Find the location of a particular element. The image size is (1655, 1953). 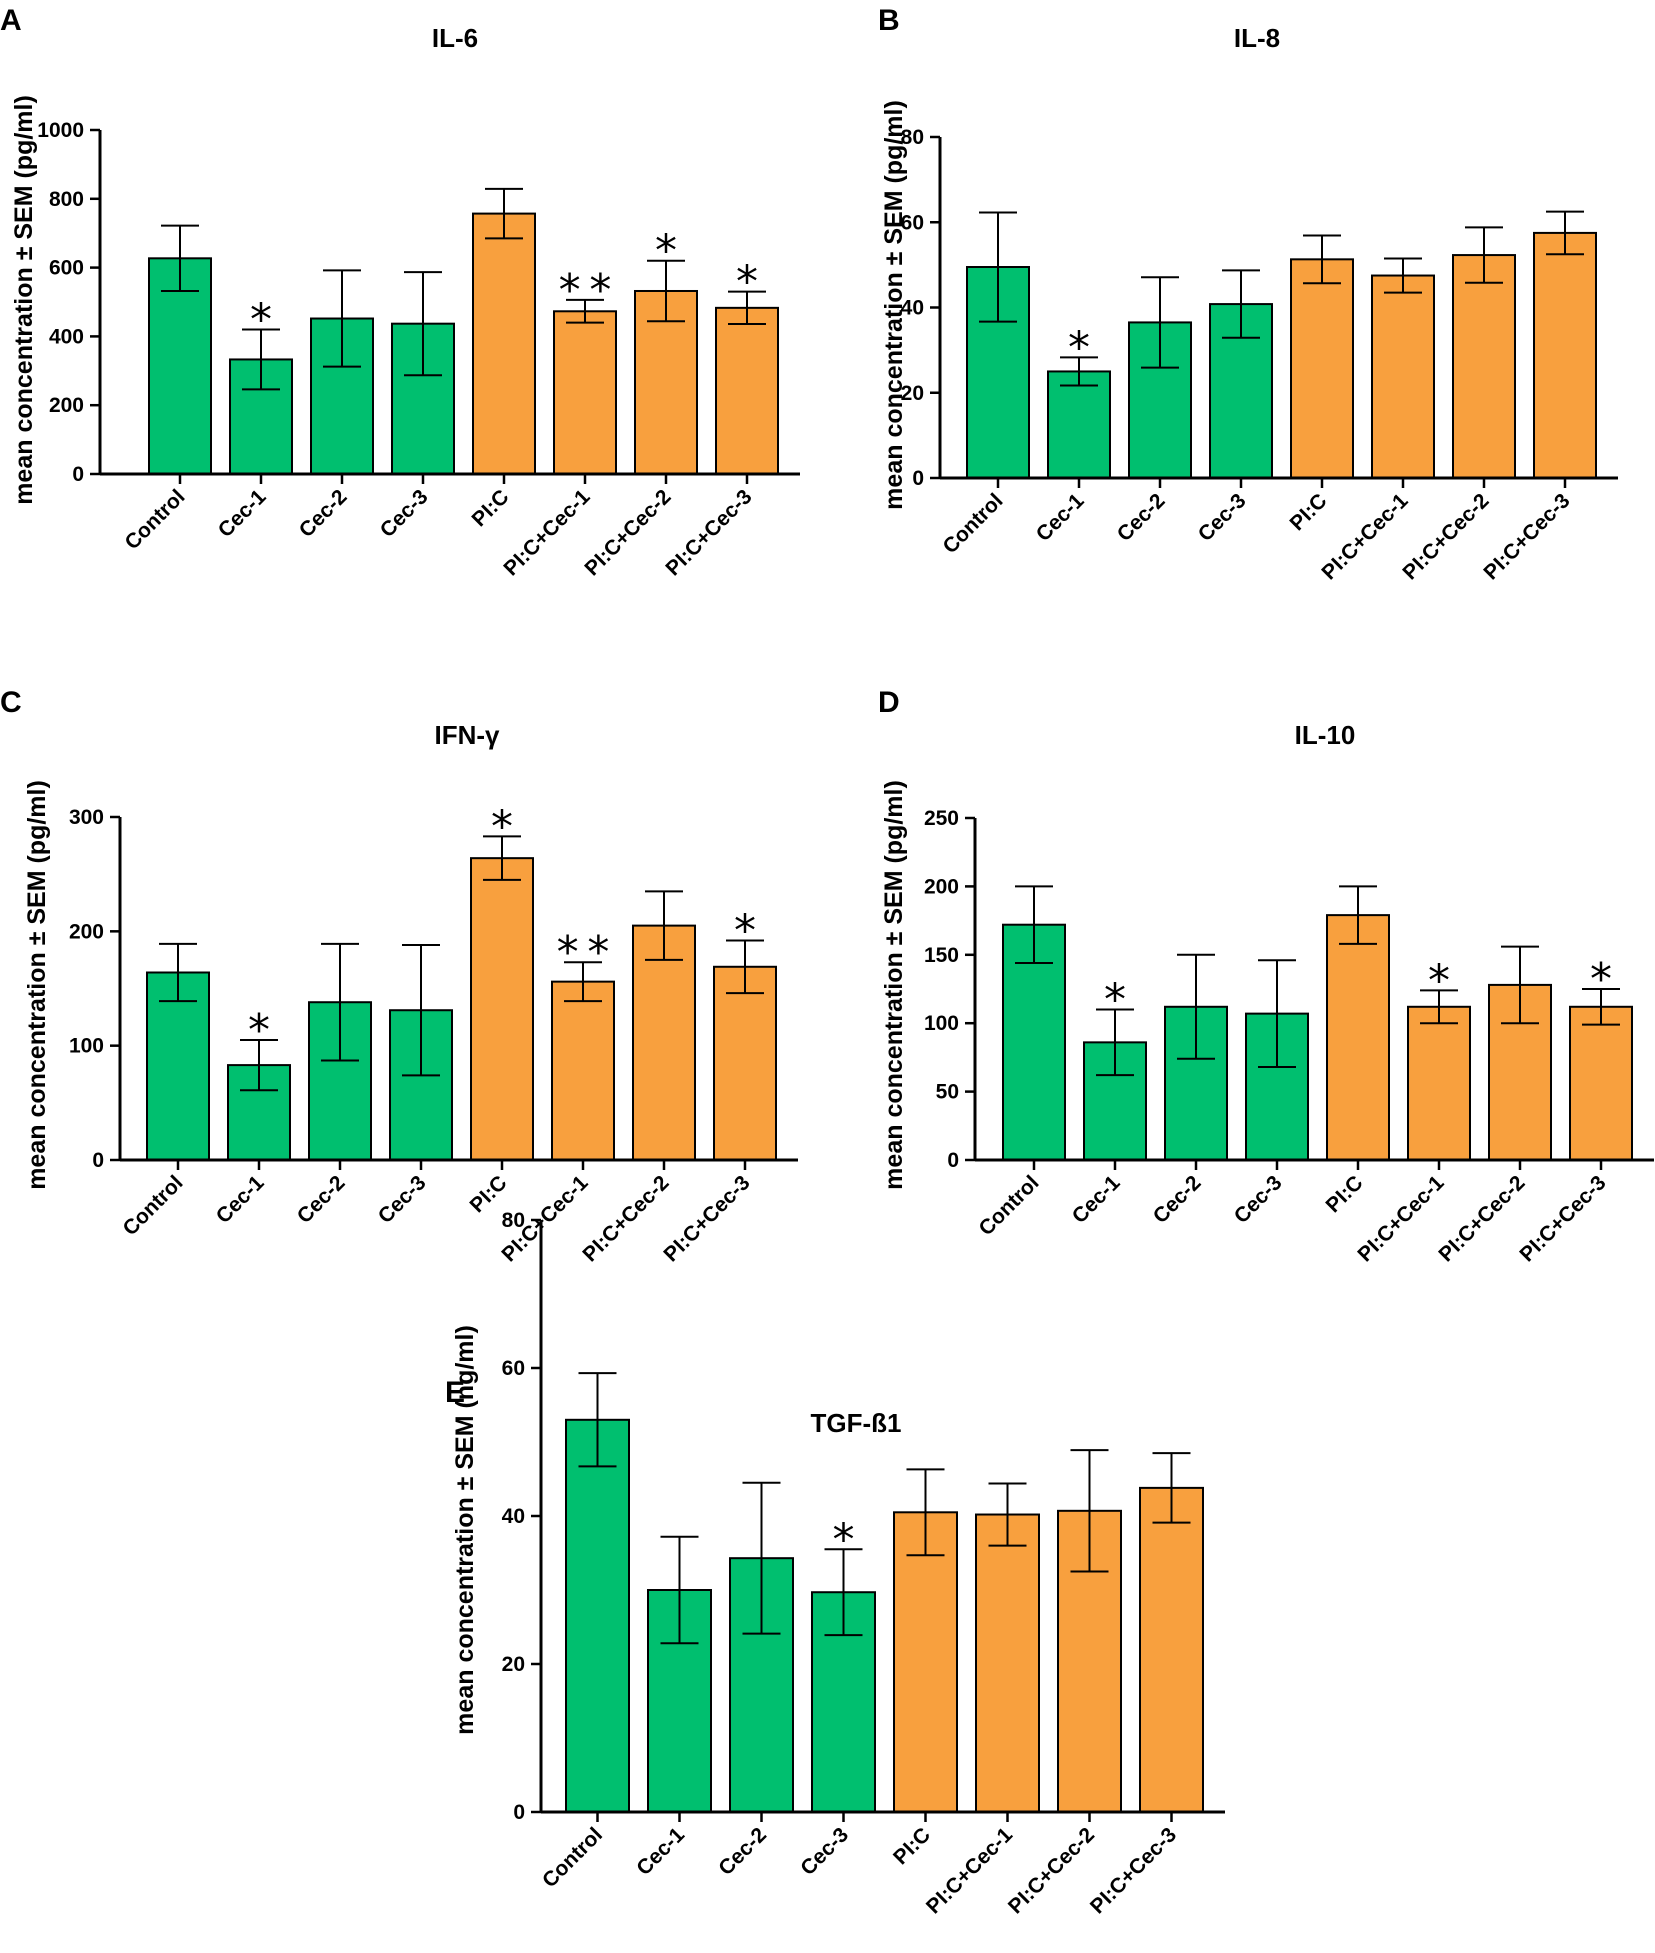

chart-title: IL-10 is located at coordinates (1325, 735).